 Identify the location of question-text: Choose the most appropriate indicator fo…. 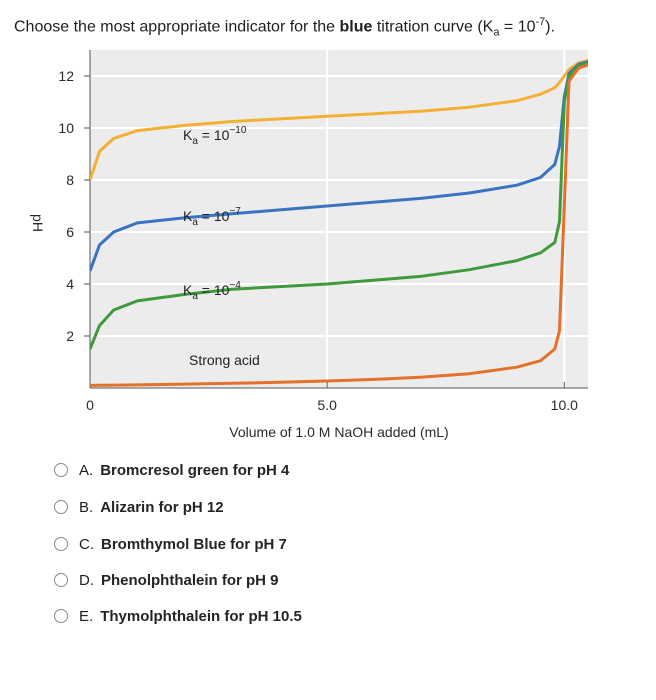
(329, 27).